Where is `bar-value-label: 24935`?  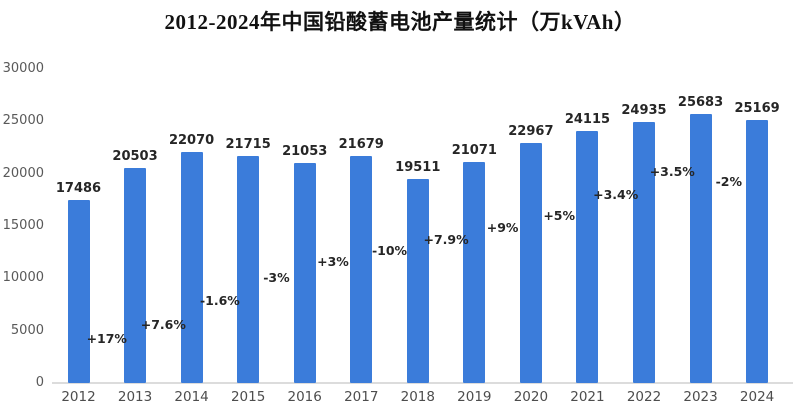
bar-value-label: 24935 is located at coordinates (644, 110).